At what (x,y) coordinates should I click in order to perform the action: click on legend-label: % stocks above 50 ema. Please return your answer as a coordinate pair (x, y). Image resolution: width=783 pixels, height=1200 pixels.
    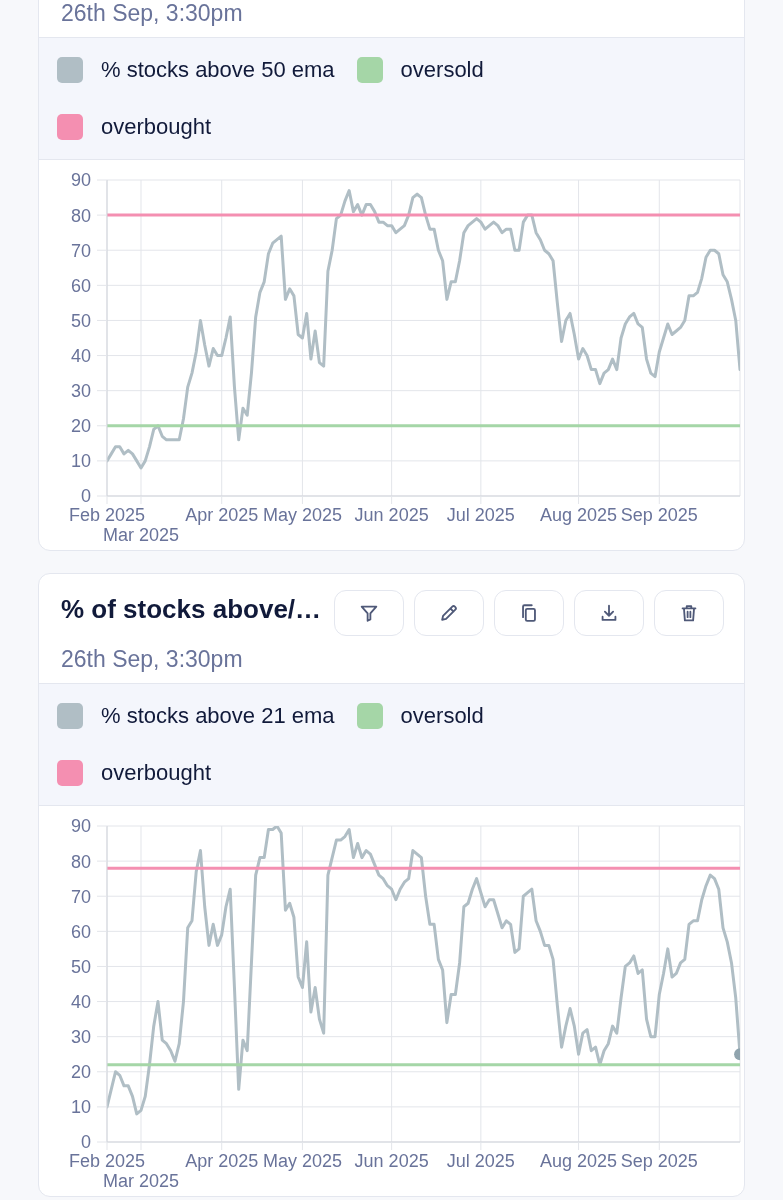
    Looking at the image, I should click on (218, 70).